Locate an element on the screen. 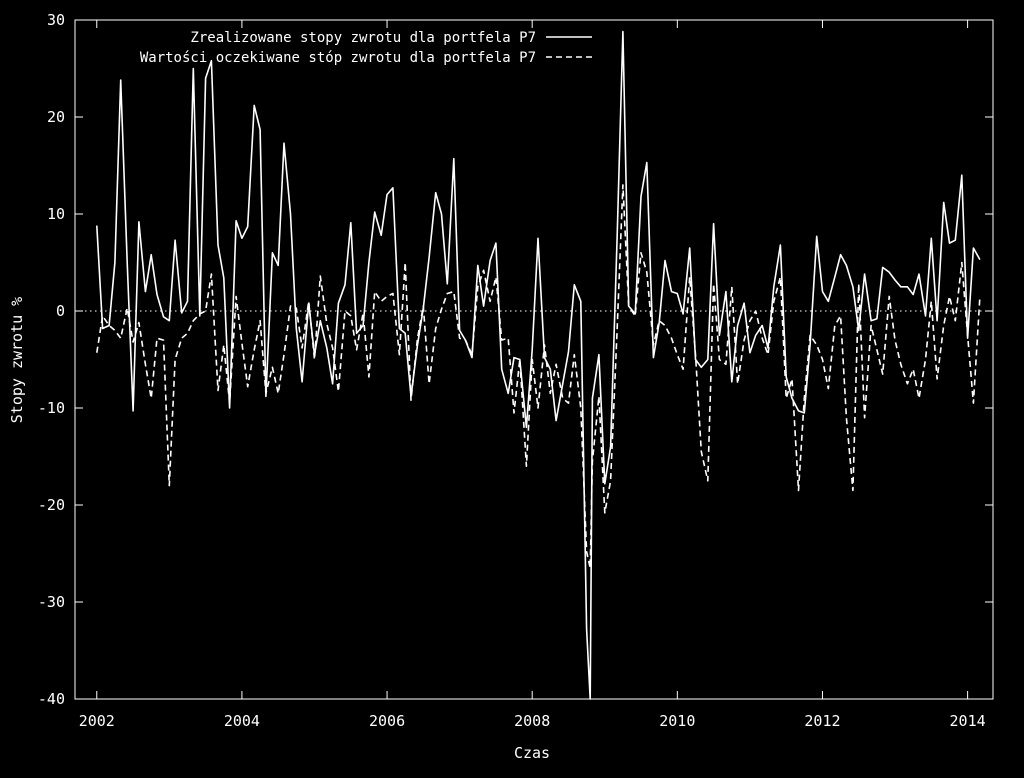 The width and height of the screenshot is (1024, 778). y-tick-label: -40 is located at coordinates (51, 699).